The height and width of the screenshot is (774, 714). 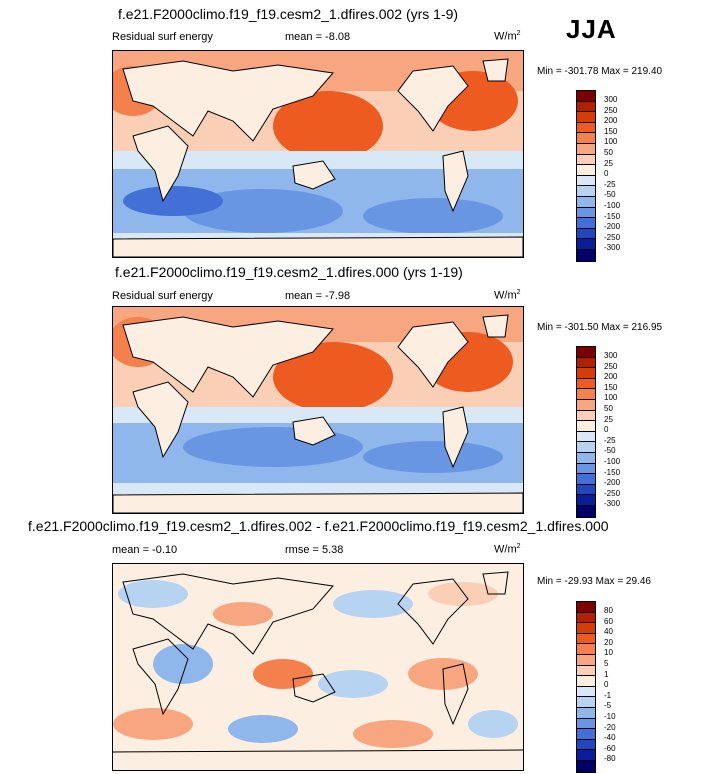 I want to click on panel3-rmse: rmse = 5.38, so click(x=314, y=550).